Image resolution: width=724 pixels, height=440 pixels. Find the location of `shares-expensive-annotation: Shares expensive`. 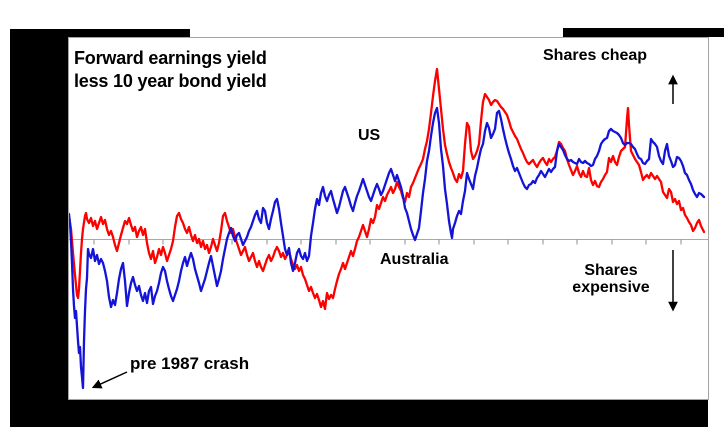

shares-expensive-annotation: Shares expensive is located at coordinates (611, 279).